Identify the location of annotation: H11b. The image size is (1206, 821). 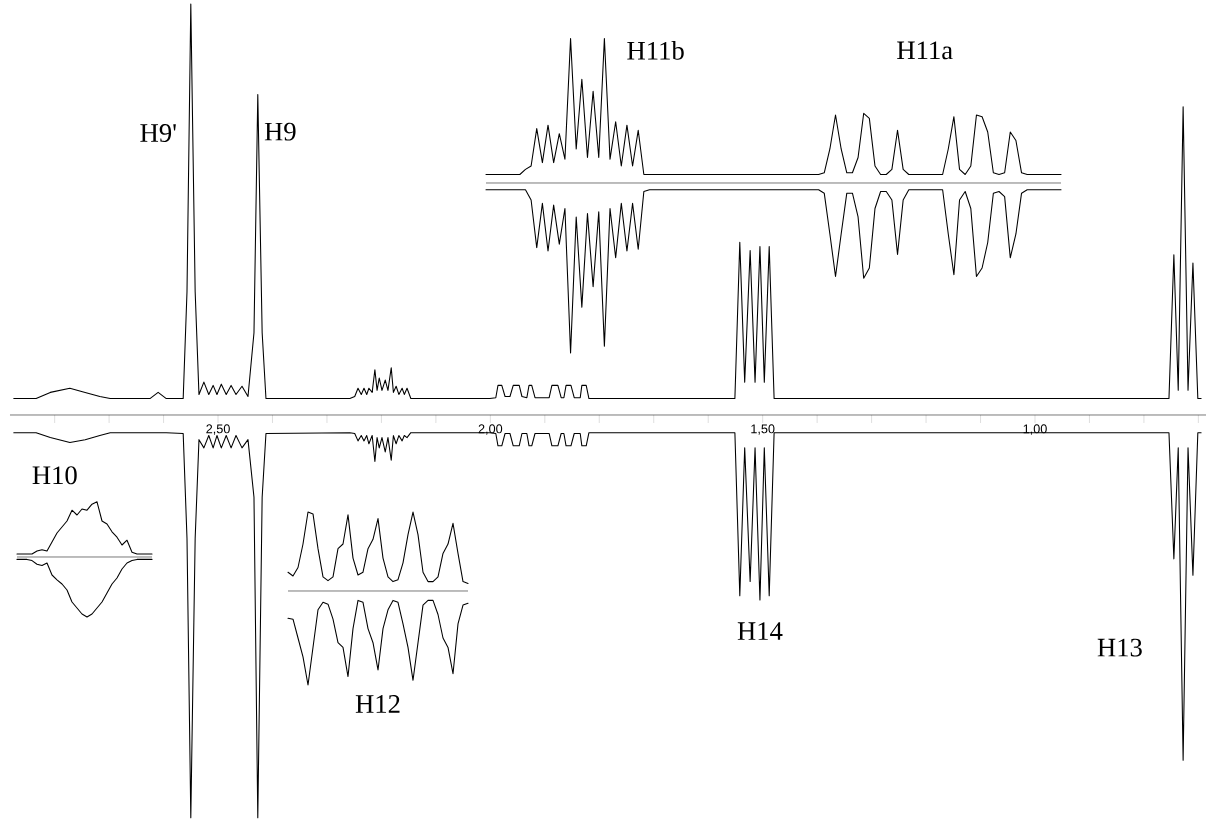
(655, 50).